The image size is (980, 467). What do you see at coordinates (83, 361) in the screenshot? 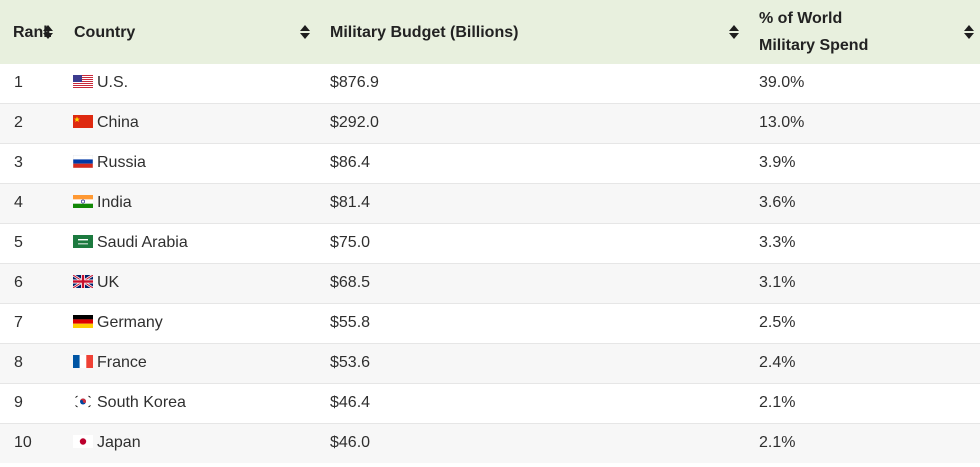
I see `france-flag-icon` at bounding box center [83, 361].